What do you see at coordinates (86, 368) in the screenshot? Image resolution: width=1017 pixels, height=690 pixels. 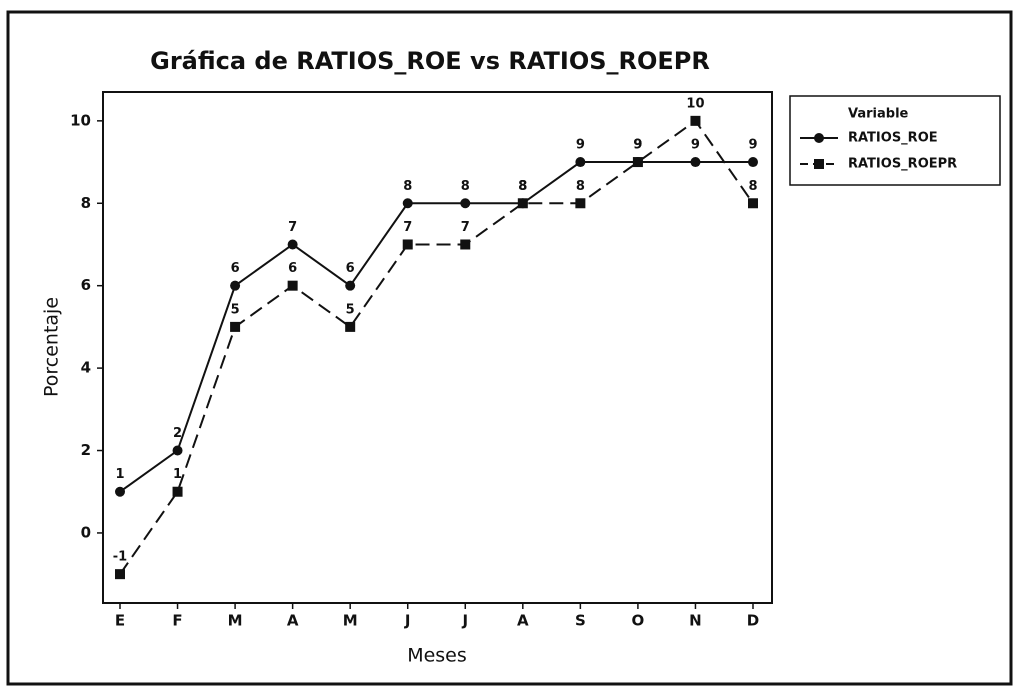 I see `y-tick-label: 4` at bounding box center [86, 368].